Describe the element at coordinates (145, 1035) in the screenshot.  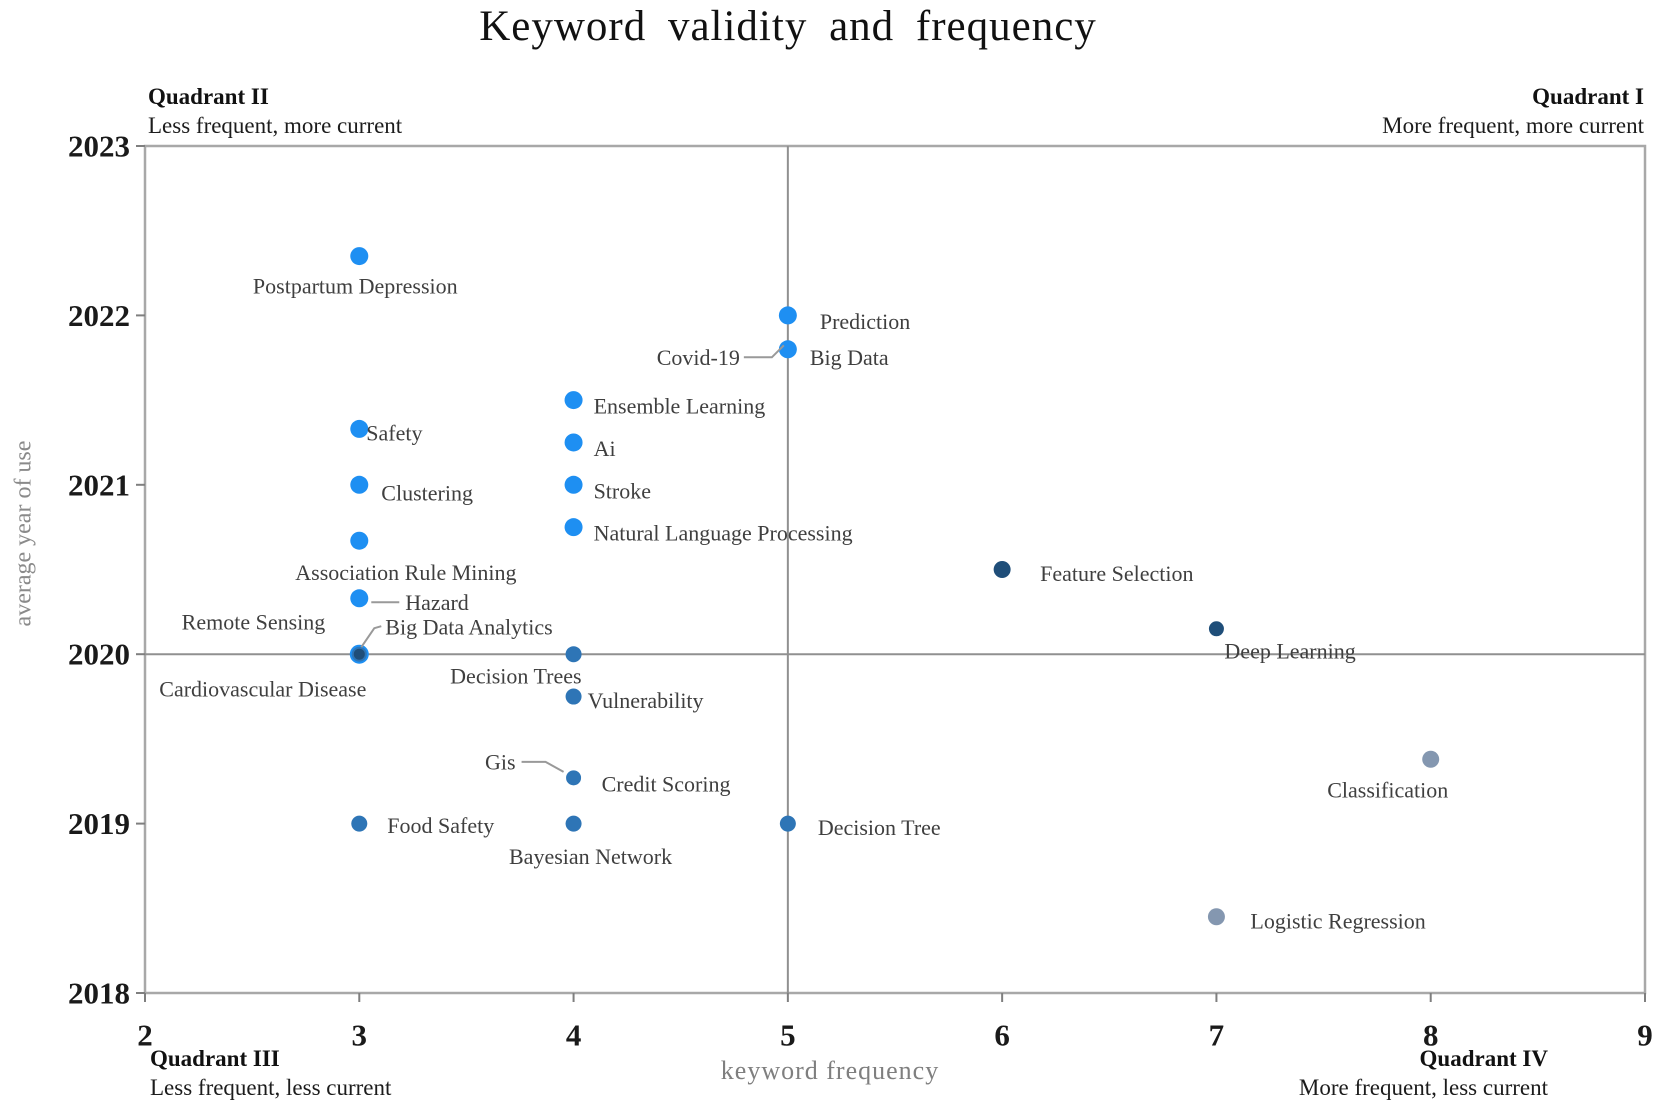
I see `x-tick-label: 2` at that location.